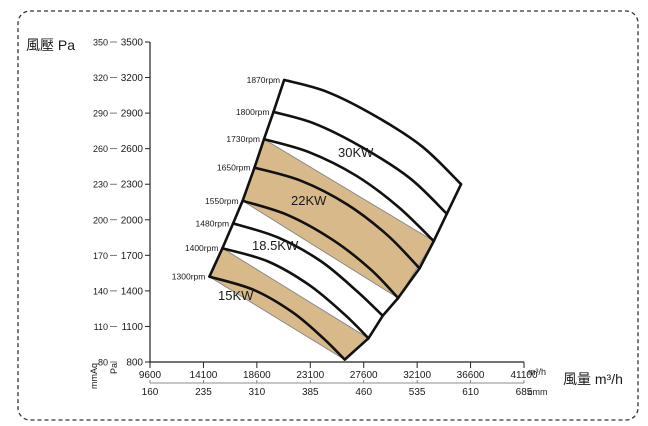 The image size is (648, 426). I want to click on rpm-curve-1730rpm, so click(349, 190).